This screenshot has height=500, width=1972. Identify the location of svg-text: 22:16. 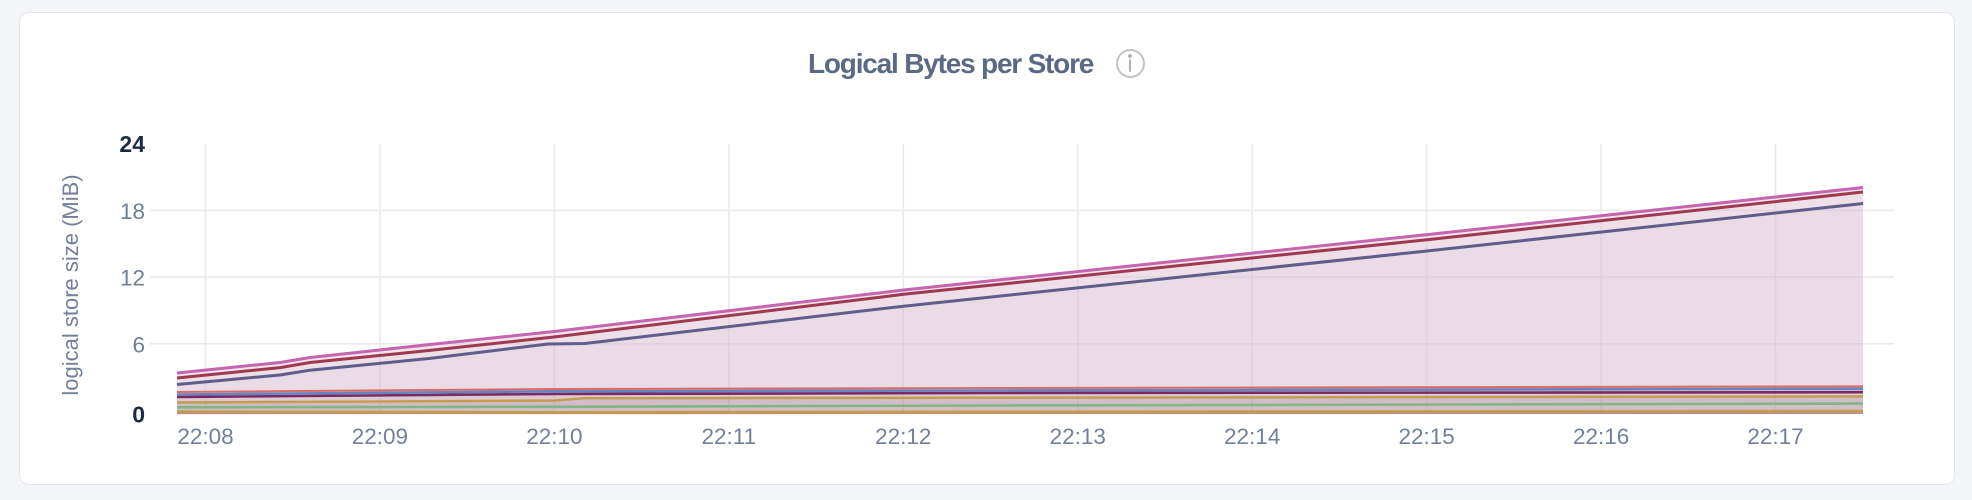
(1601, 436).